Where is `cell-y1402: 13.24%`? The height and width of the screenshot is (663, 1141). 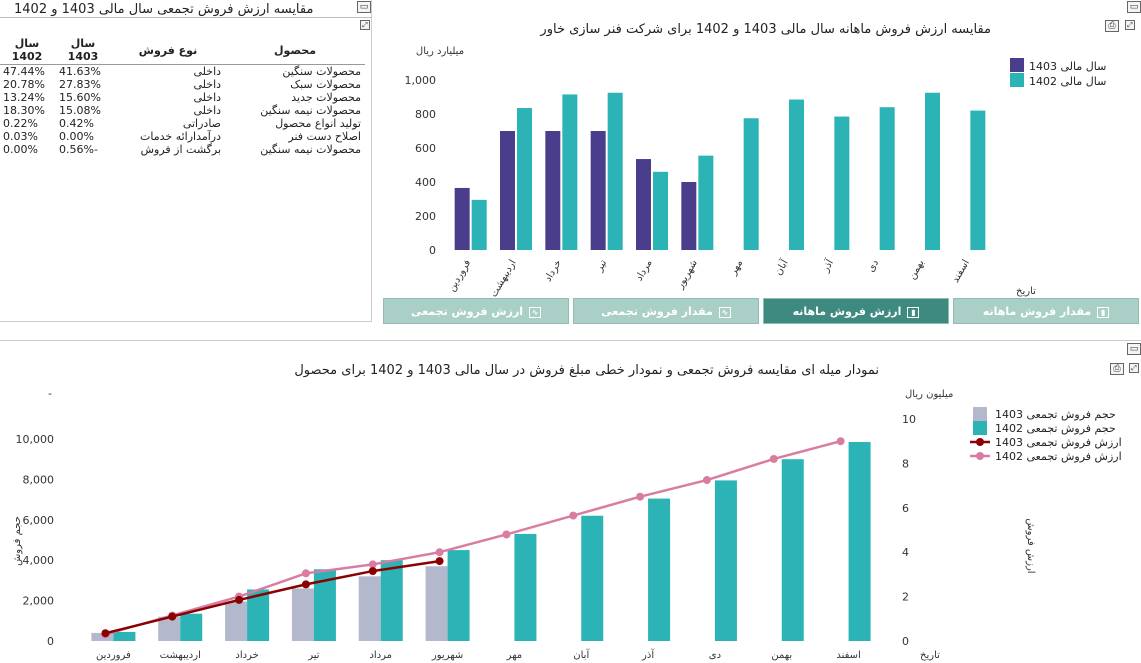 cell-y1402: 13.24% is located at coordinates (24, 97).